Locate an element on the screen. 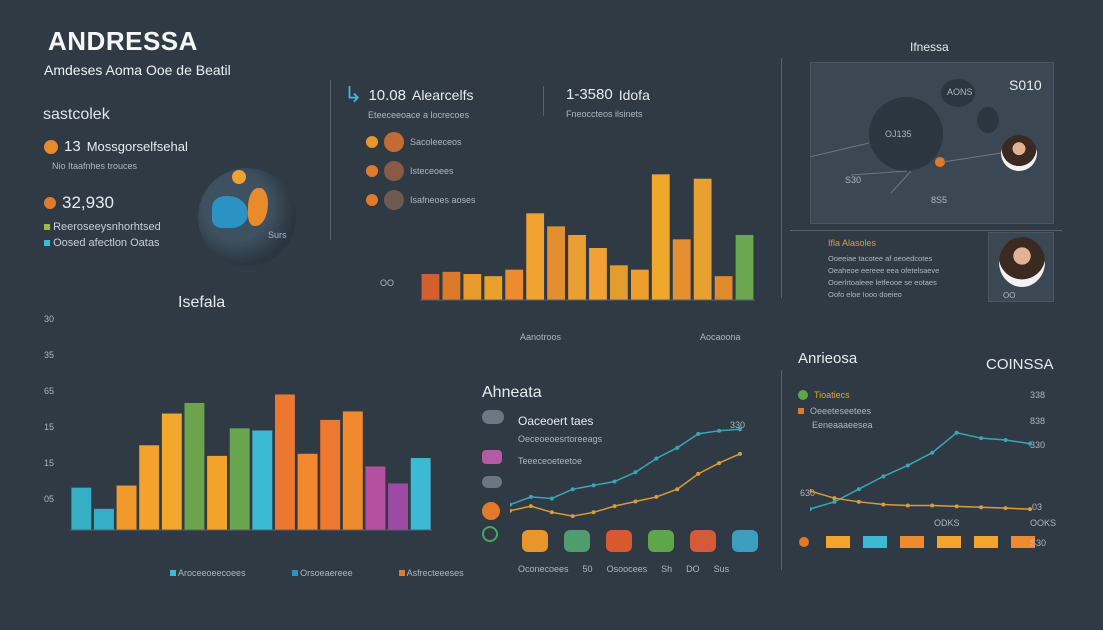  app-subtitle: Amdeses Aoma Ooe de Beatil is located at coordinates (137, 70).